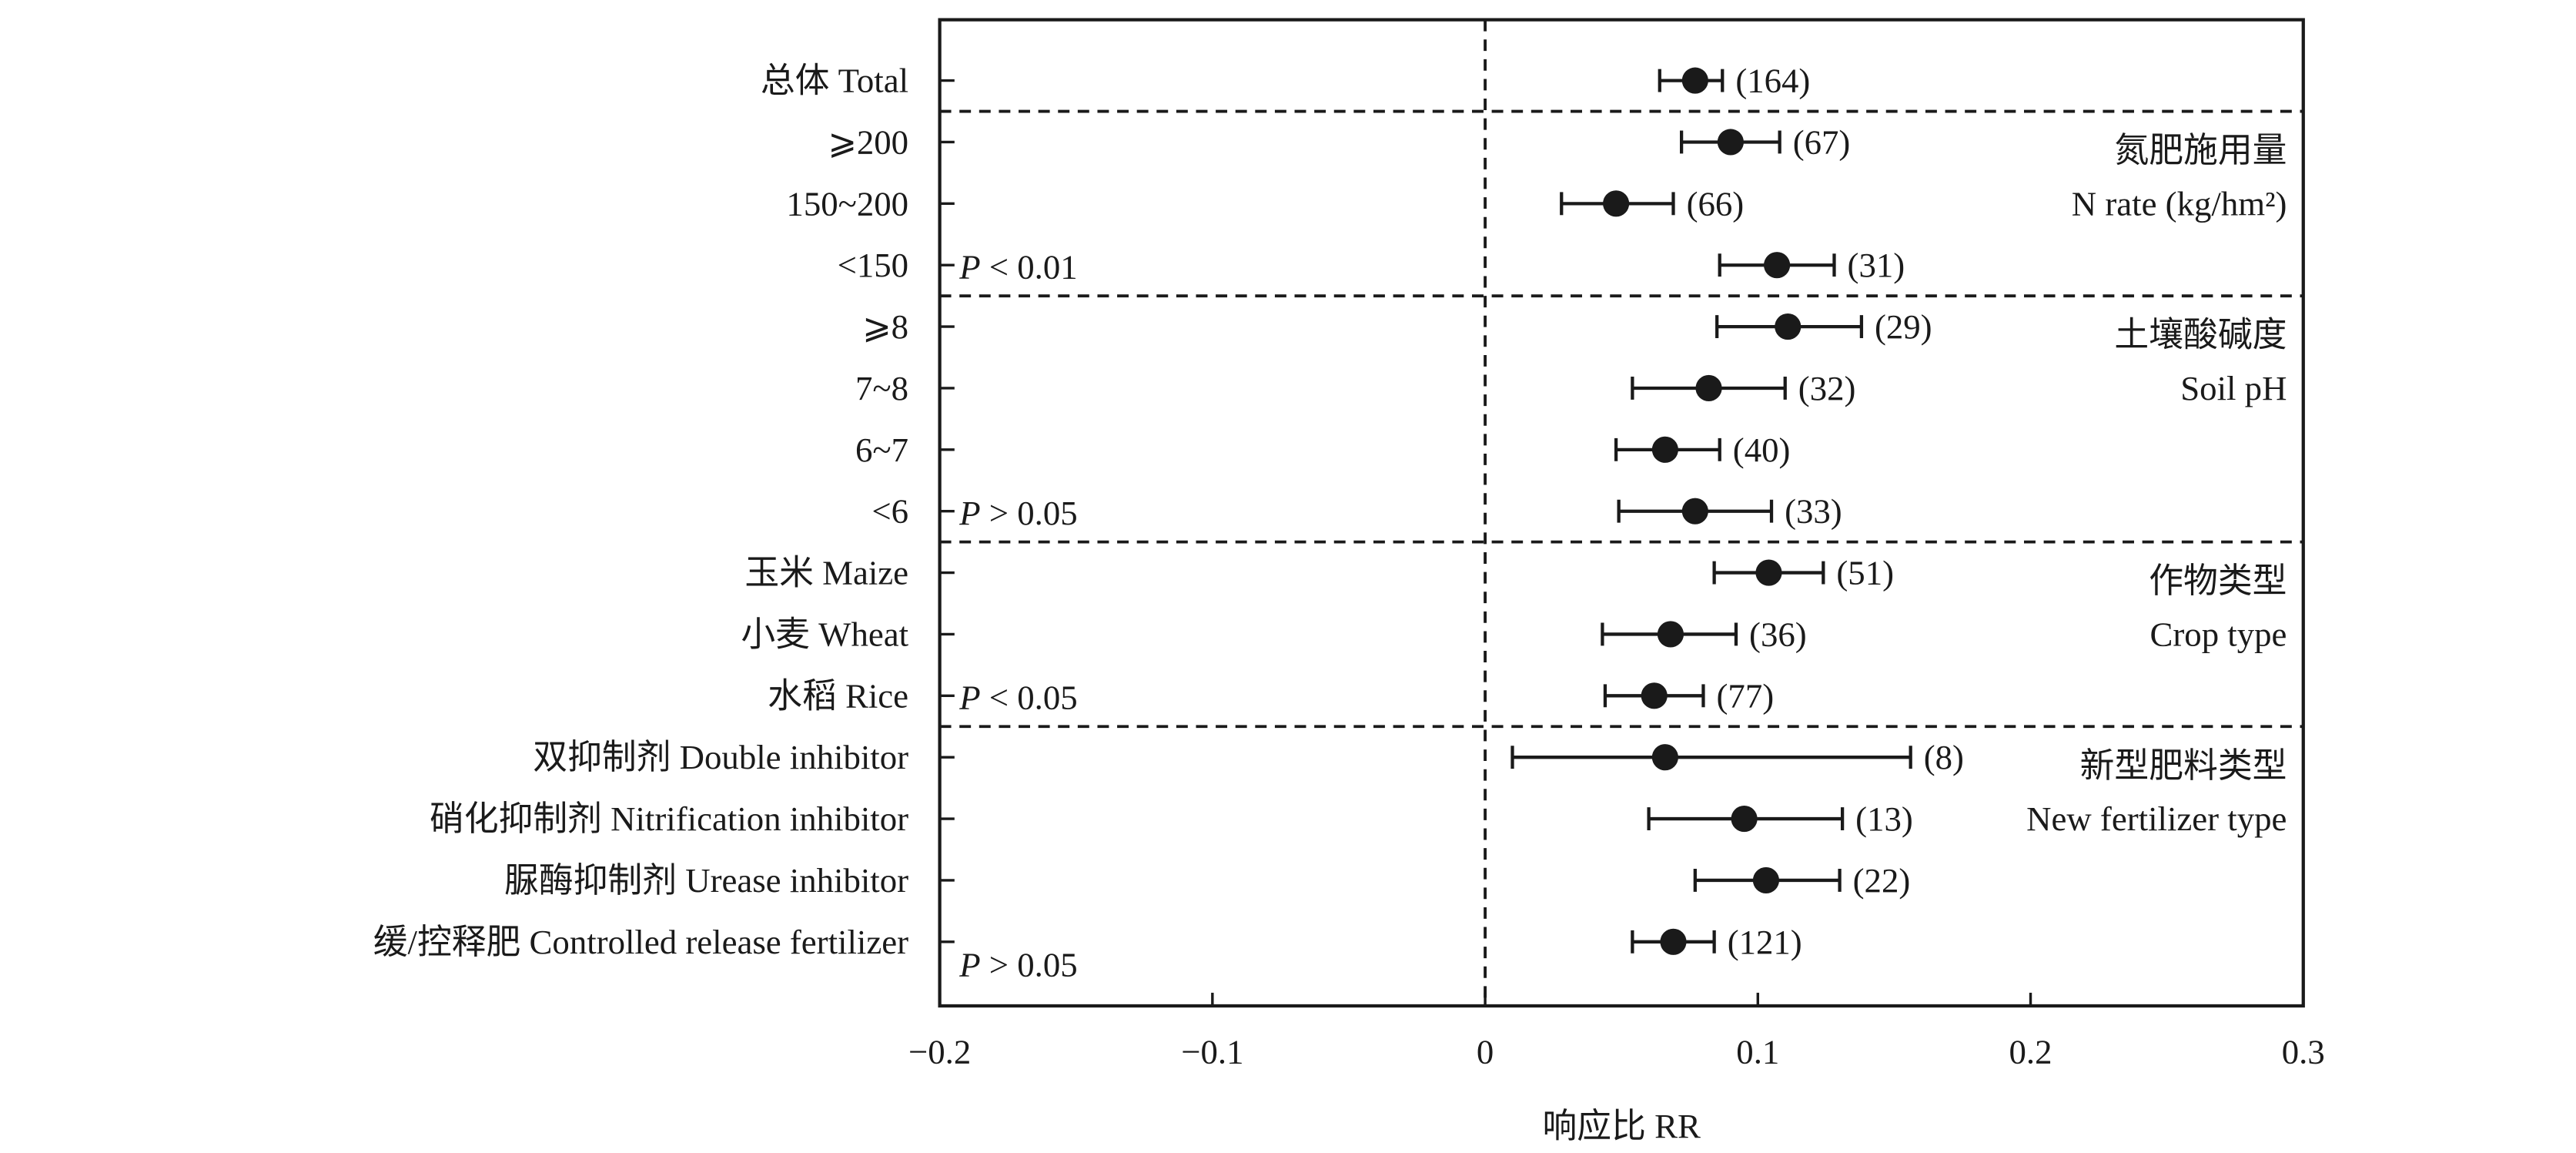 The image size is (2576, 1153). What do you see at coordinates (1030, 697) in the screenshot?
I see `p-value-text: < 0.05` at bounding box center [1030, 697].